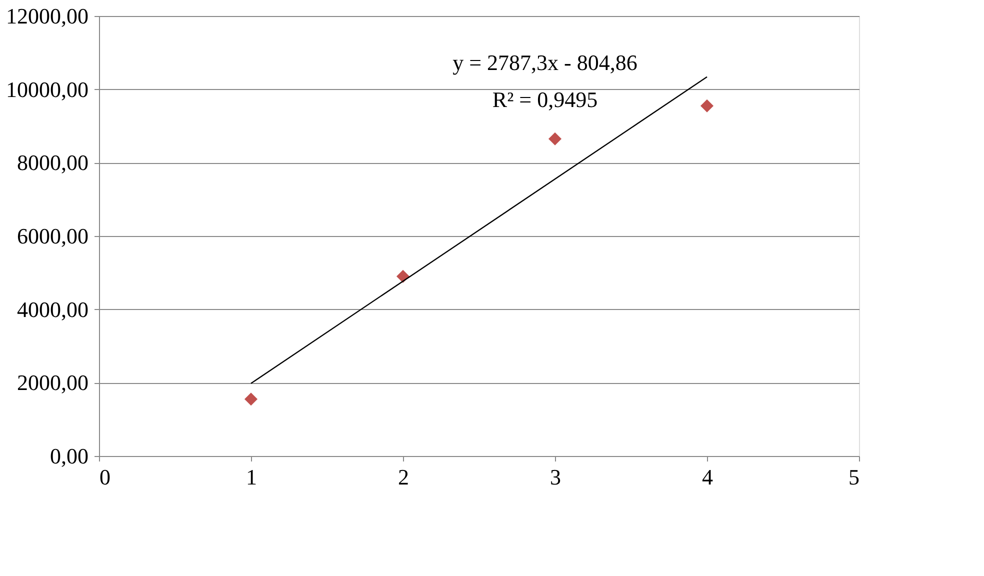  Describe the element at coordinates (403, 477) in the screenshot. I see `x-tick-label: 2` at that location.